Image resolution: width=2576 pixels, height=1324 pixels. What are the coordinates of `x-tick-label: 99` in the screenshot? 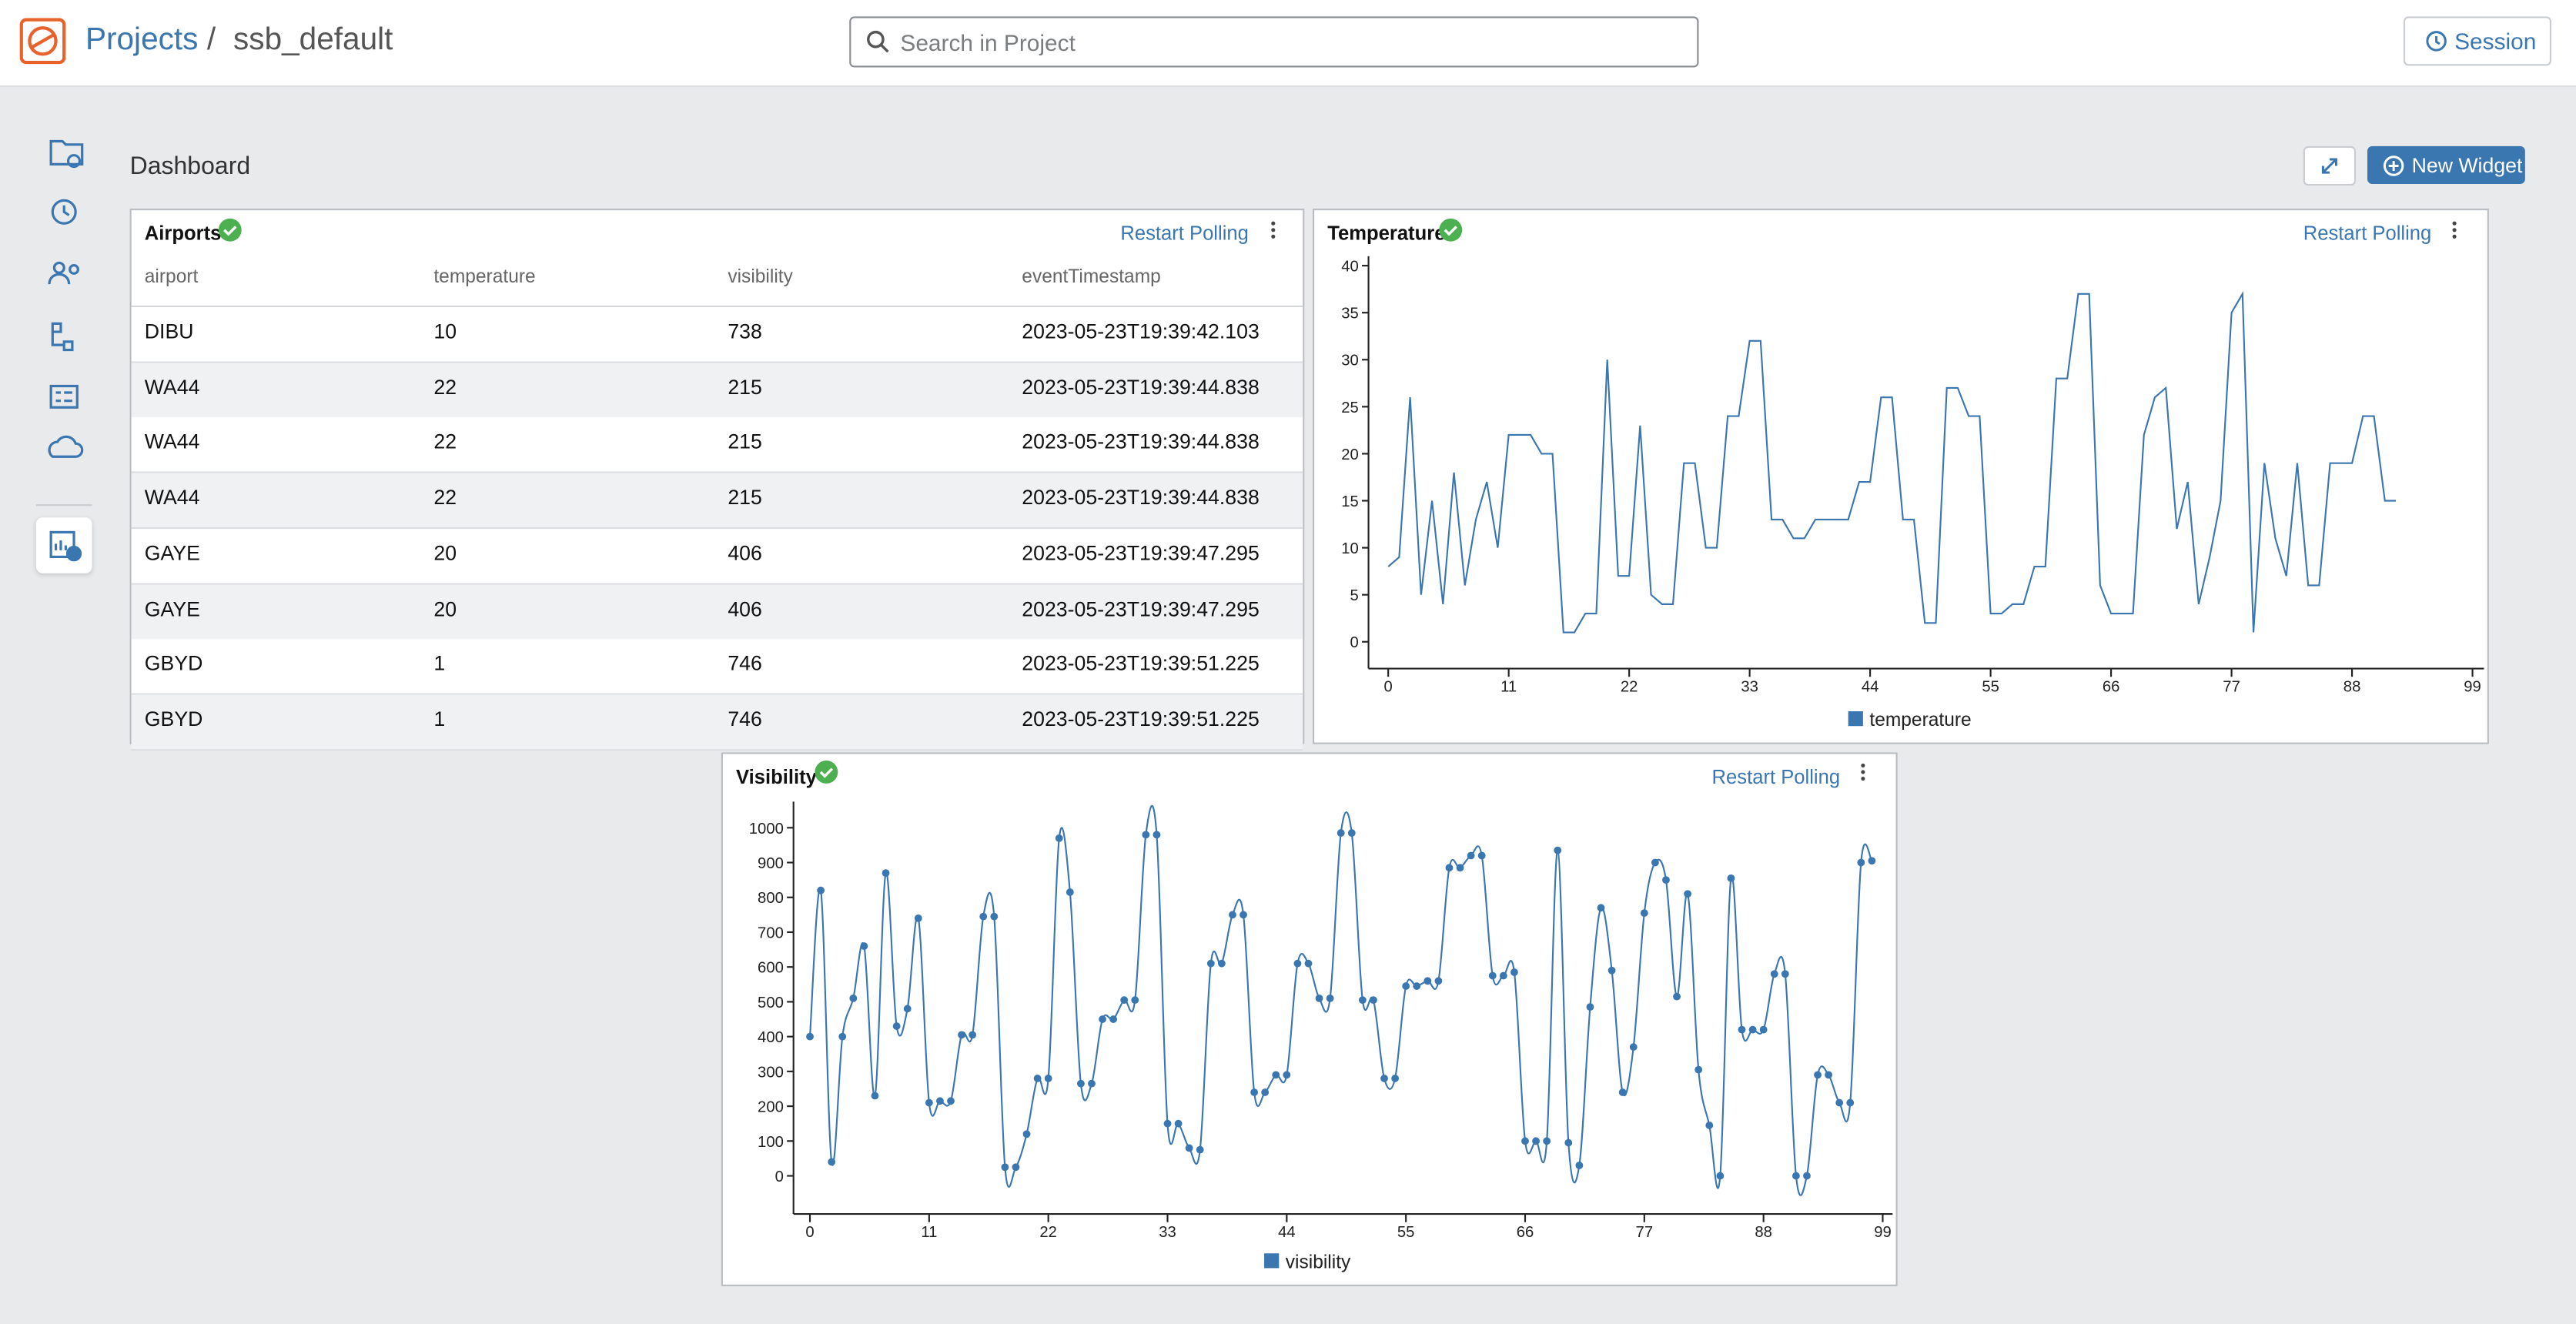 It's located at (2473, 686).